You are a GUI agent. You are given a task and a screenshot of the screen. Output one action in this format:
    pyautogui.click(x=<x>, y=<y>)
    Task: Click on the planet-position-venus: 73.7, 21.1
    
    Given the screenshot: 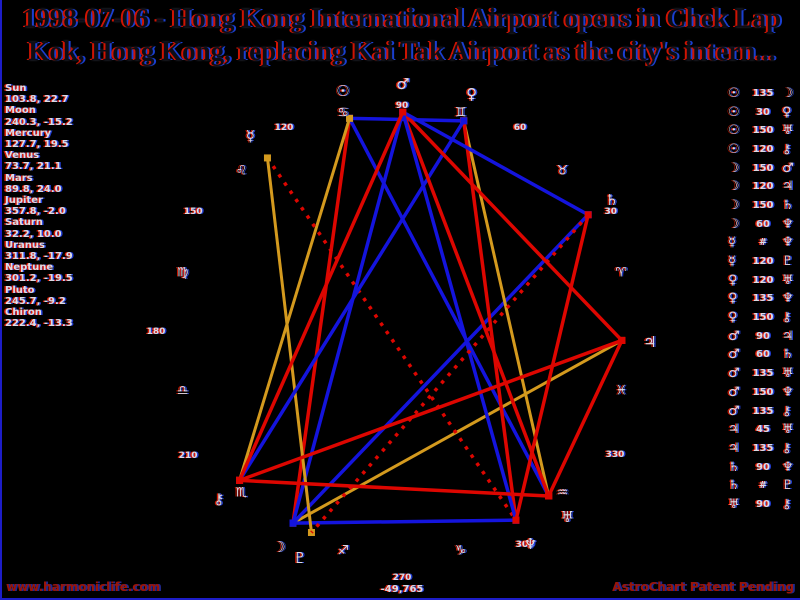 What is the action you would take?
    pyautogui.click(x=33, y=167)
    